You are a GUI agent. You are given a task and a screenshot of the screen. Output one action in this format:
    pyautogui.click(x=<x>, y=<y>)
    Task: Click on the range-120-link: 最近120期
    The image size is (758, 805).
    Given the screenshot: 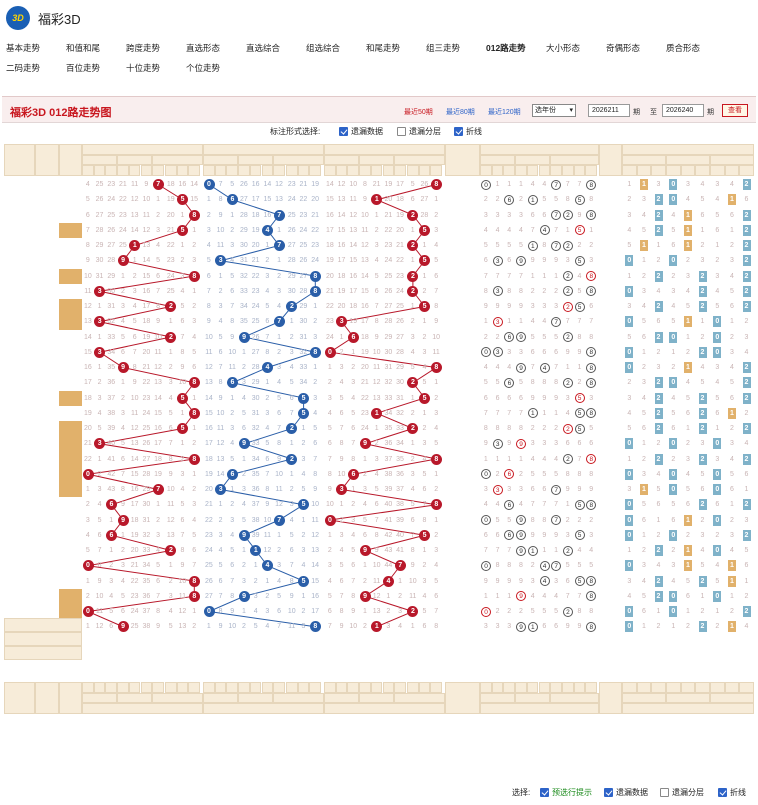 What is the action you would take?
    pyautogui.click(x=504, y=112)
    